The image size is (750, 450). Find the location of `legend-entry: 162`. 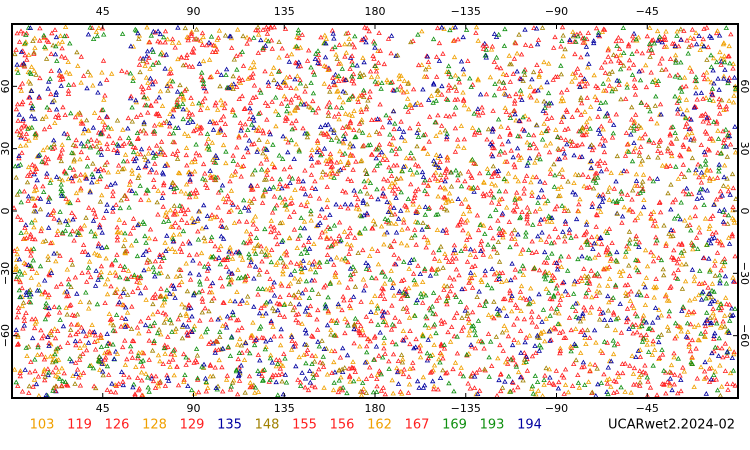

legend-entry: 162 is located at coordinates (379, 425).